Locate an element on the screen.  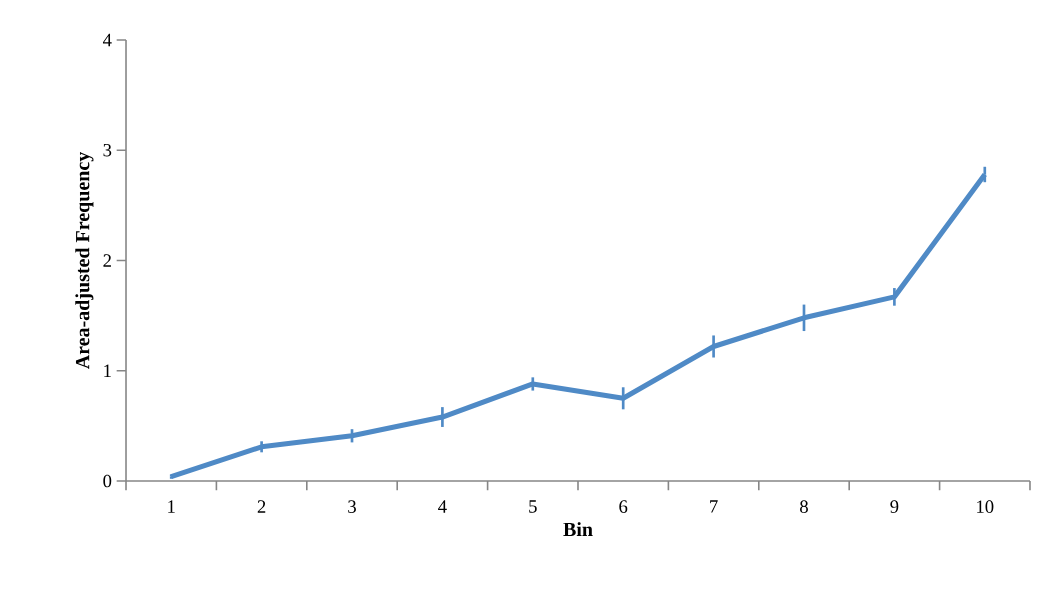
x-tick-label: 10 is located at coordinates (985, 506).